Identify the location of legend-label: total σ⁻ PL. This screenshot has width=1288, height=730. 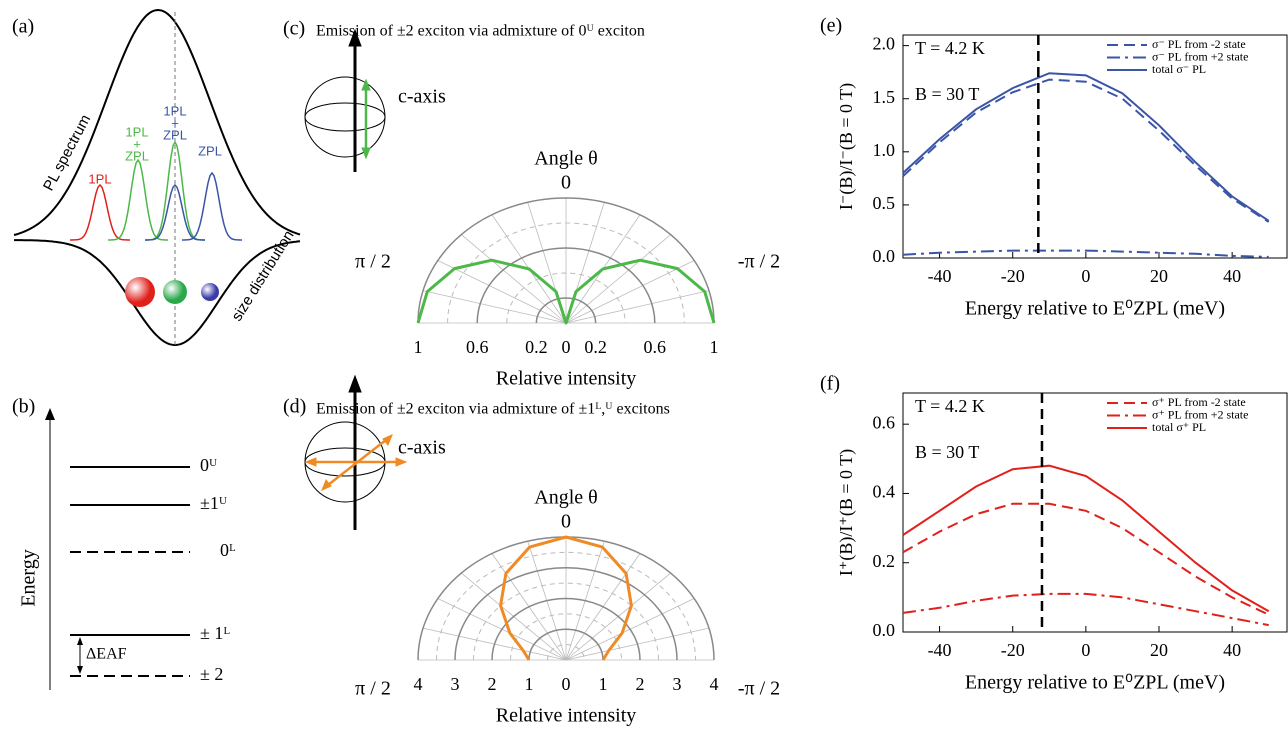
(1179, 69).